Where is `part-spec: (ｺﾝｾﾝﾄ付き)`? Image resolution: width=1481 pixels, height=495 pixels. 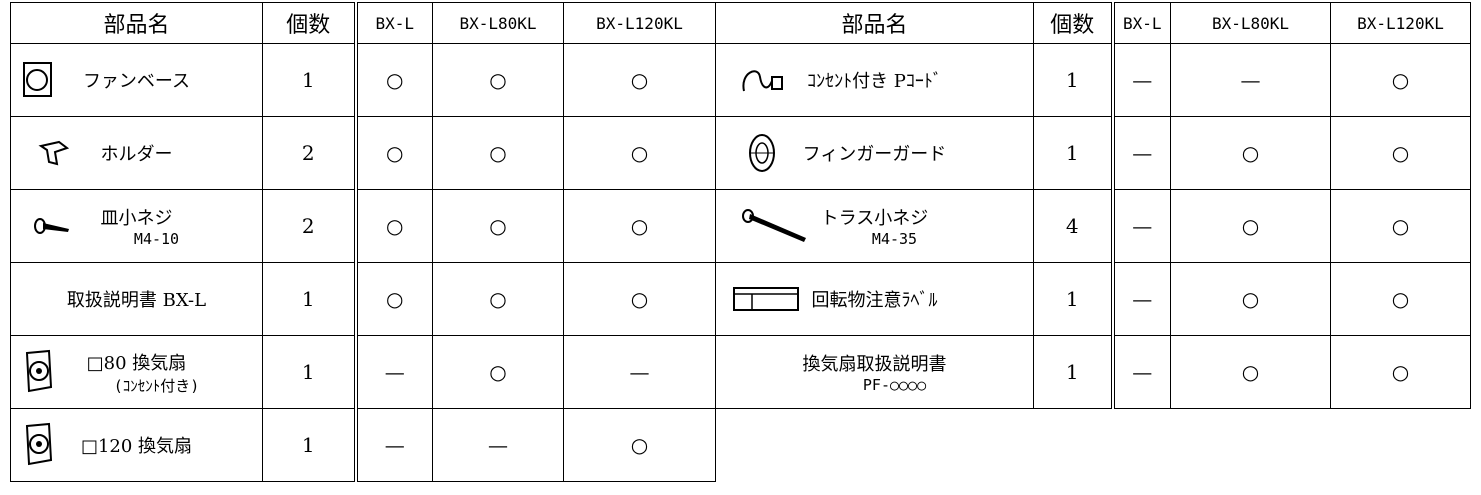 part-spec: (ｺﾝｾﾝﾄ付き) is located at coordinates (156, 385).